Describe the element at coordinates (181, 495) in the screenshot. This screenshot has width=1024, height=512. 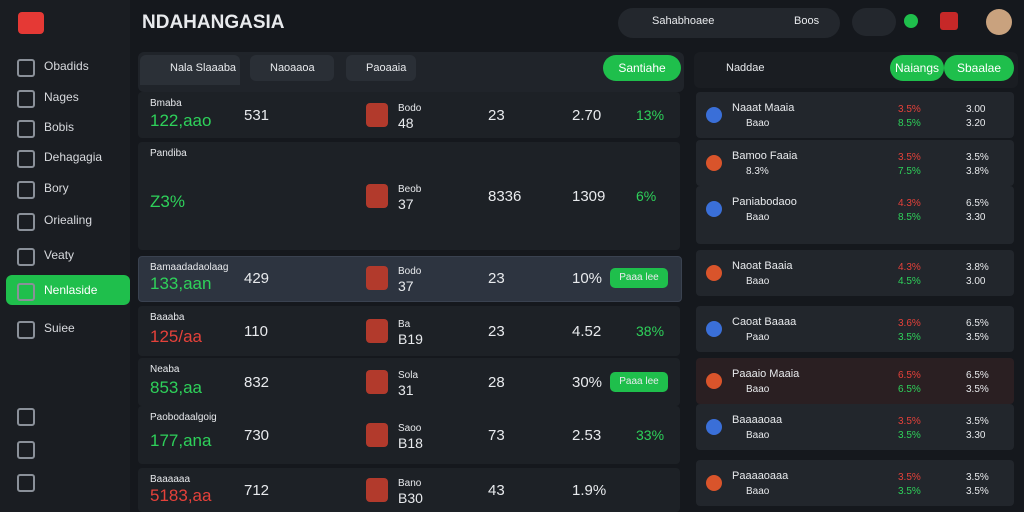
I see `row-value: 5183,aa` at that location.